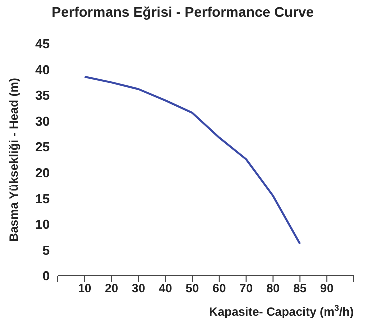 The width and height of the screenshot is (366, 334). What do you see at coordinates (301, 289) in the screenshot?
I see `x-tick-label: 85` at bounding box center [301, 289].